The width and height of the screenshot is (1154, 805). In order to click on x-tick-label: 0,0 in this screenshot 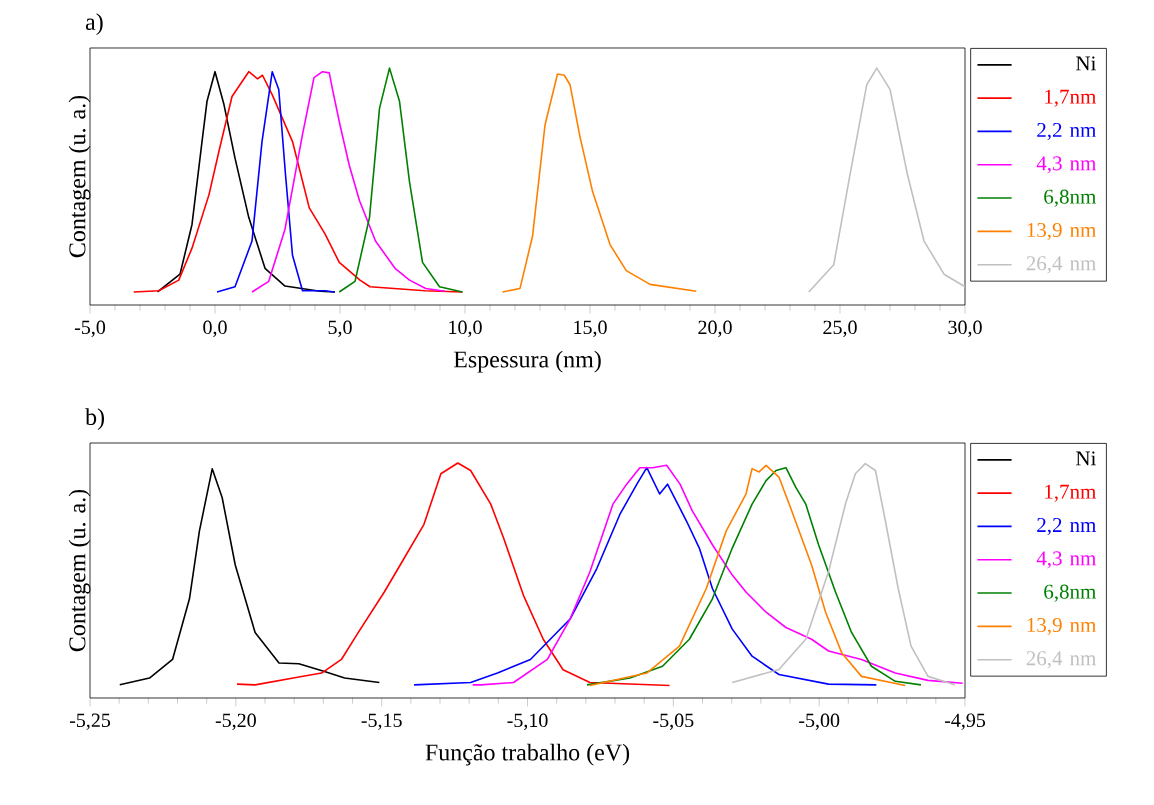, I will do `click(215, 328)`.